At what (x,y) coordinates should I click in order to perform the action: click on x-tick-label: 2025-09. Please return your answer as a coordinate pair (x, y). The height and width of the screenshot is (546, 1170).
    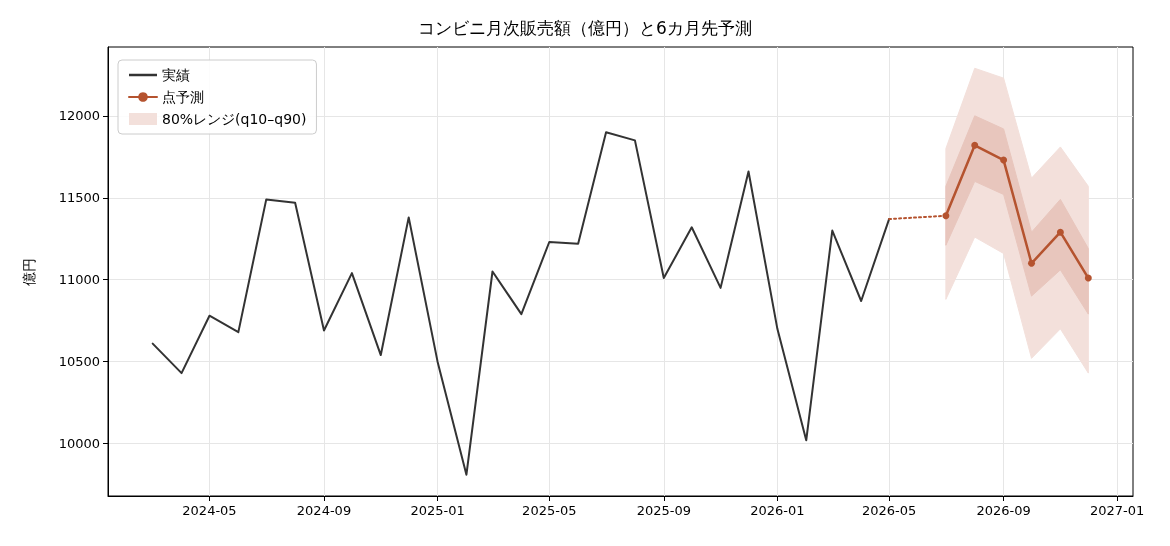
    Looking at the image, I should click on (663, 510).